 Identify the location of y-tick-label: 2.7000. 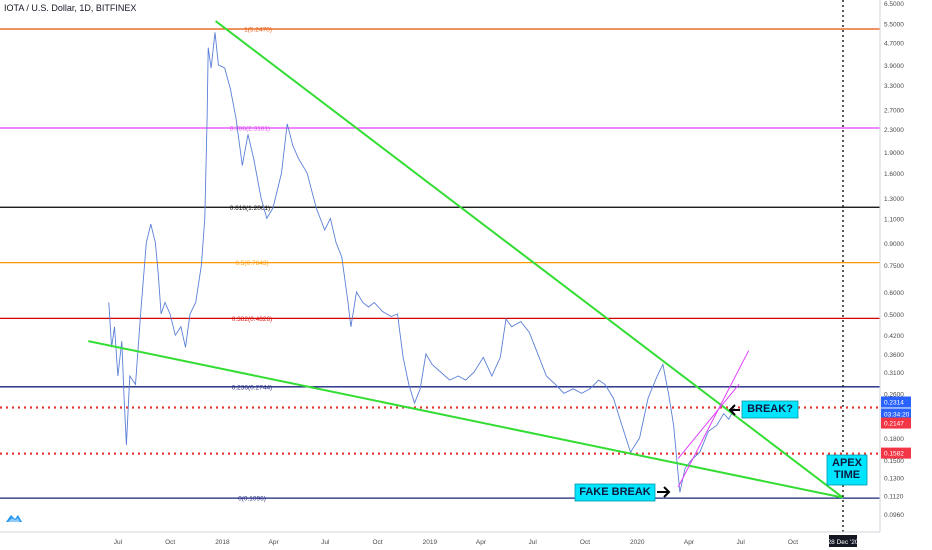
(894, 111).